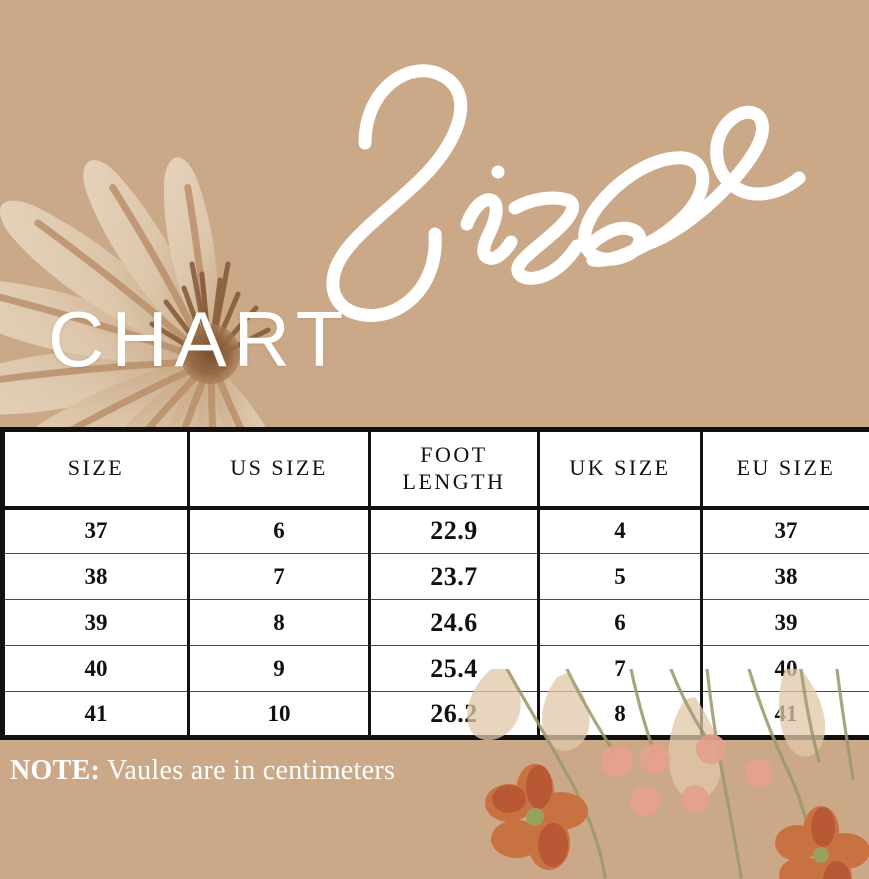 The height and width of the screenshot is (879, 869). Describe the element at coordinates (453, 530) in the screenshot. I see `cell-foot-length: 22.9` at that location.